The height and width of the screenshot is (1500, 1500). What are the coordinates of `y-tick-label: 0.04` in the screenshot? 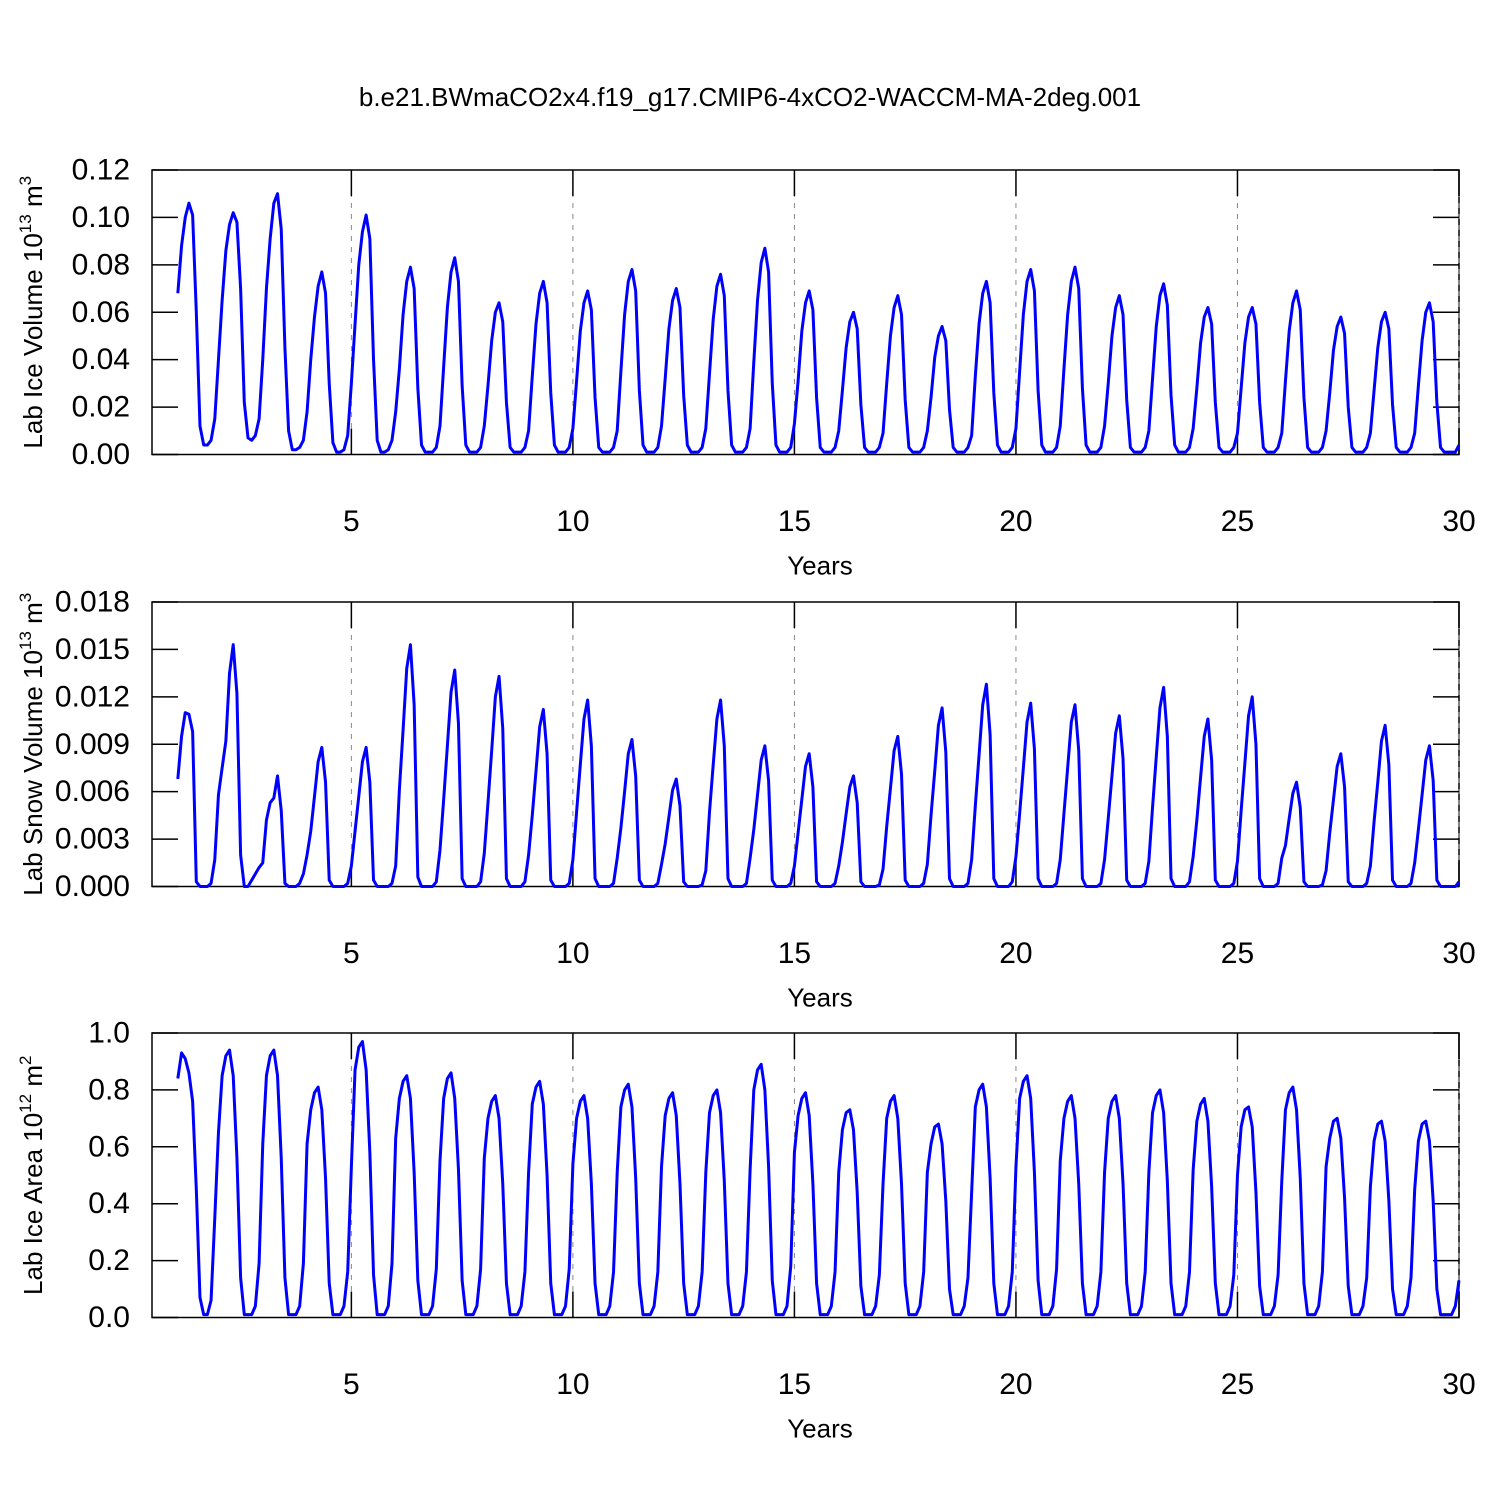 It's located at (101, 359).